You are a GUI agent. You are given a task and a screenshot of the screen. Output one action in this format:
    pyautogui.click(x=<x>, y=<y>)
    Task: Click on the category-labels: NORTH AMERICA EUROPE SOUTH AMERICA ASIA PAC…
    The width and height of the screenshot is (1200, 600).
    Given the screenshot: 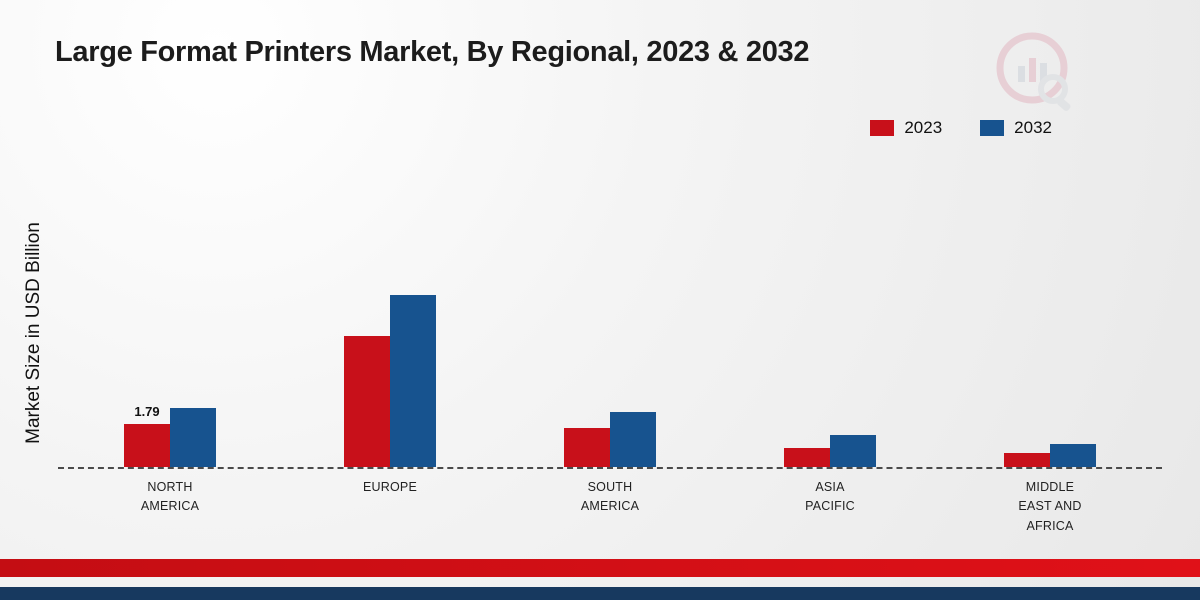 What is the action you would take?
    pyautogui.click(x=610, y=507)
    